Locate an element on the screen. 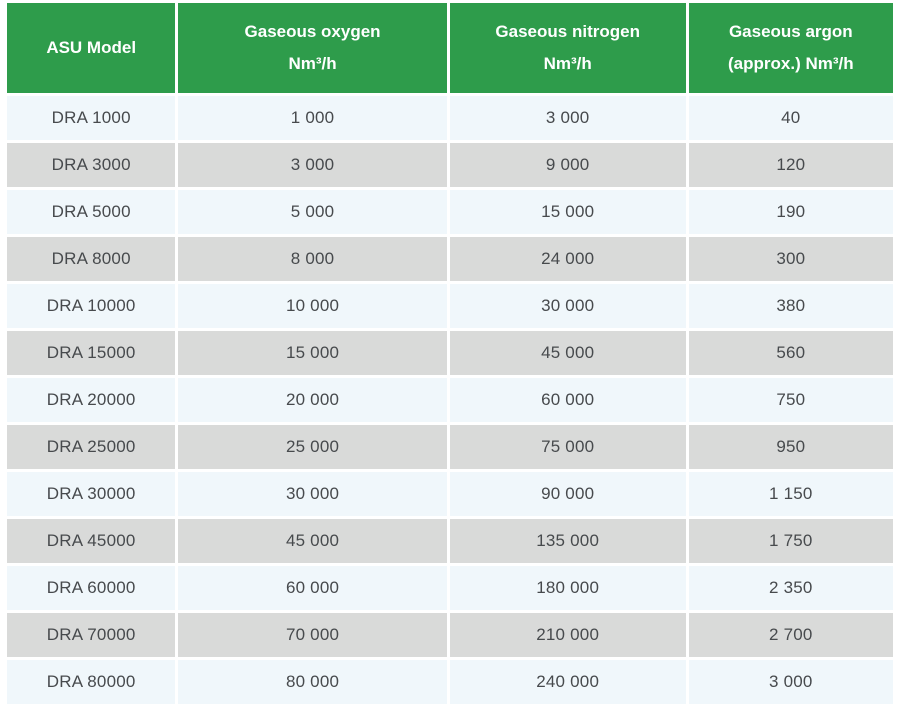 This screenshot has height=720, width=900. cell-oxygen: 70 000 is located at coordinates (312, 635).